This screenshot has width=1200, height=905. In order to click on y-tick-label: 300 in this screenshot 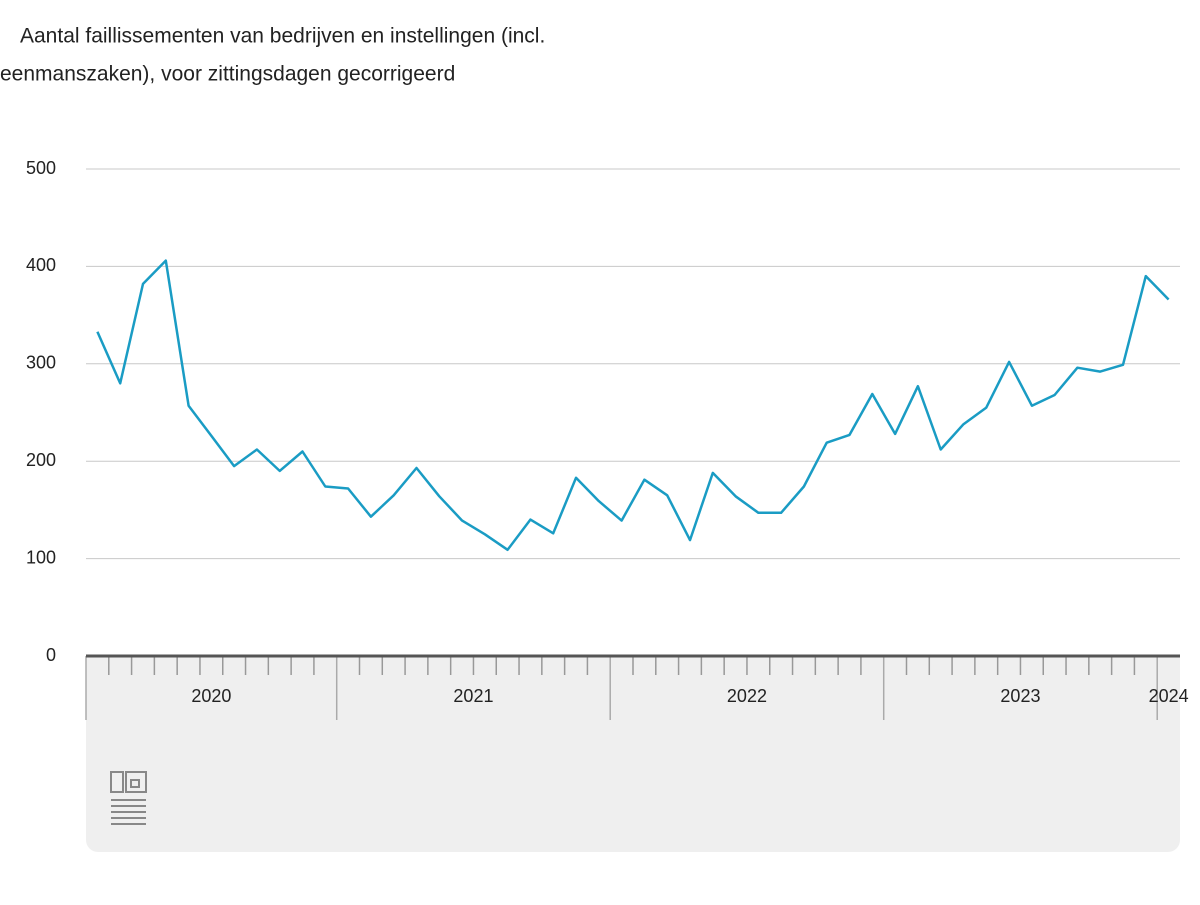, I will do `click(41, 363)`.